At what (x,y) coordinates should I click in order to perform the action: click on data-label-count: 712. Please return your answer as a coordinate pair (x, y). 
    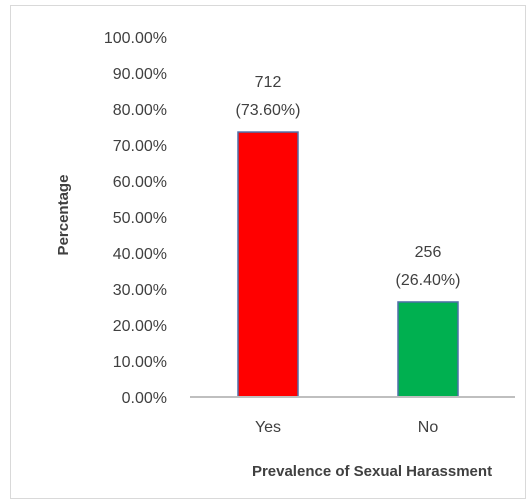
    Looking at the image, I should click on (268, 82).